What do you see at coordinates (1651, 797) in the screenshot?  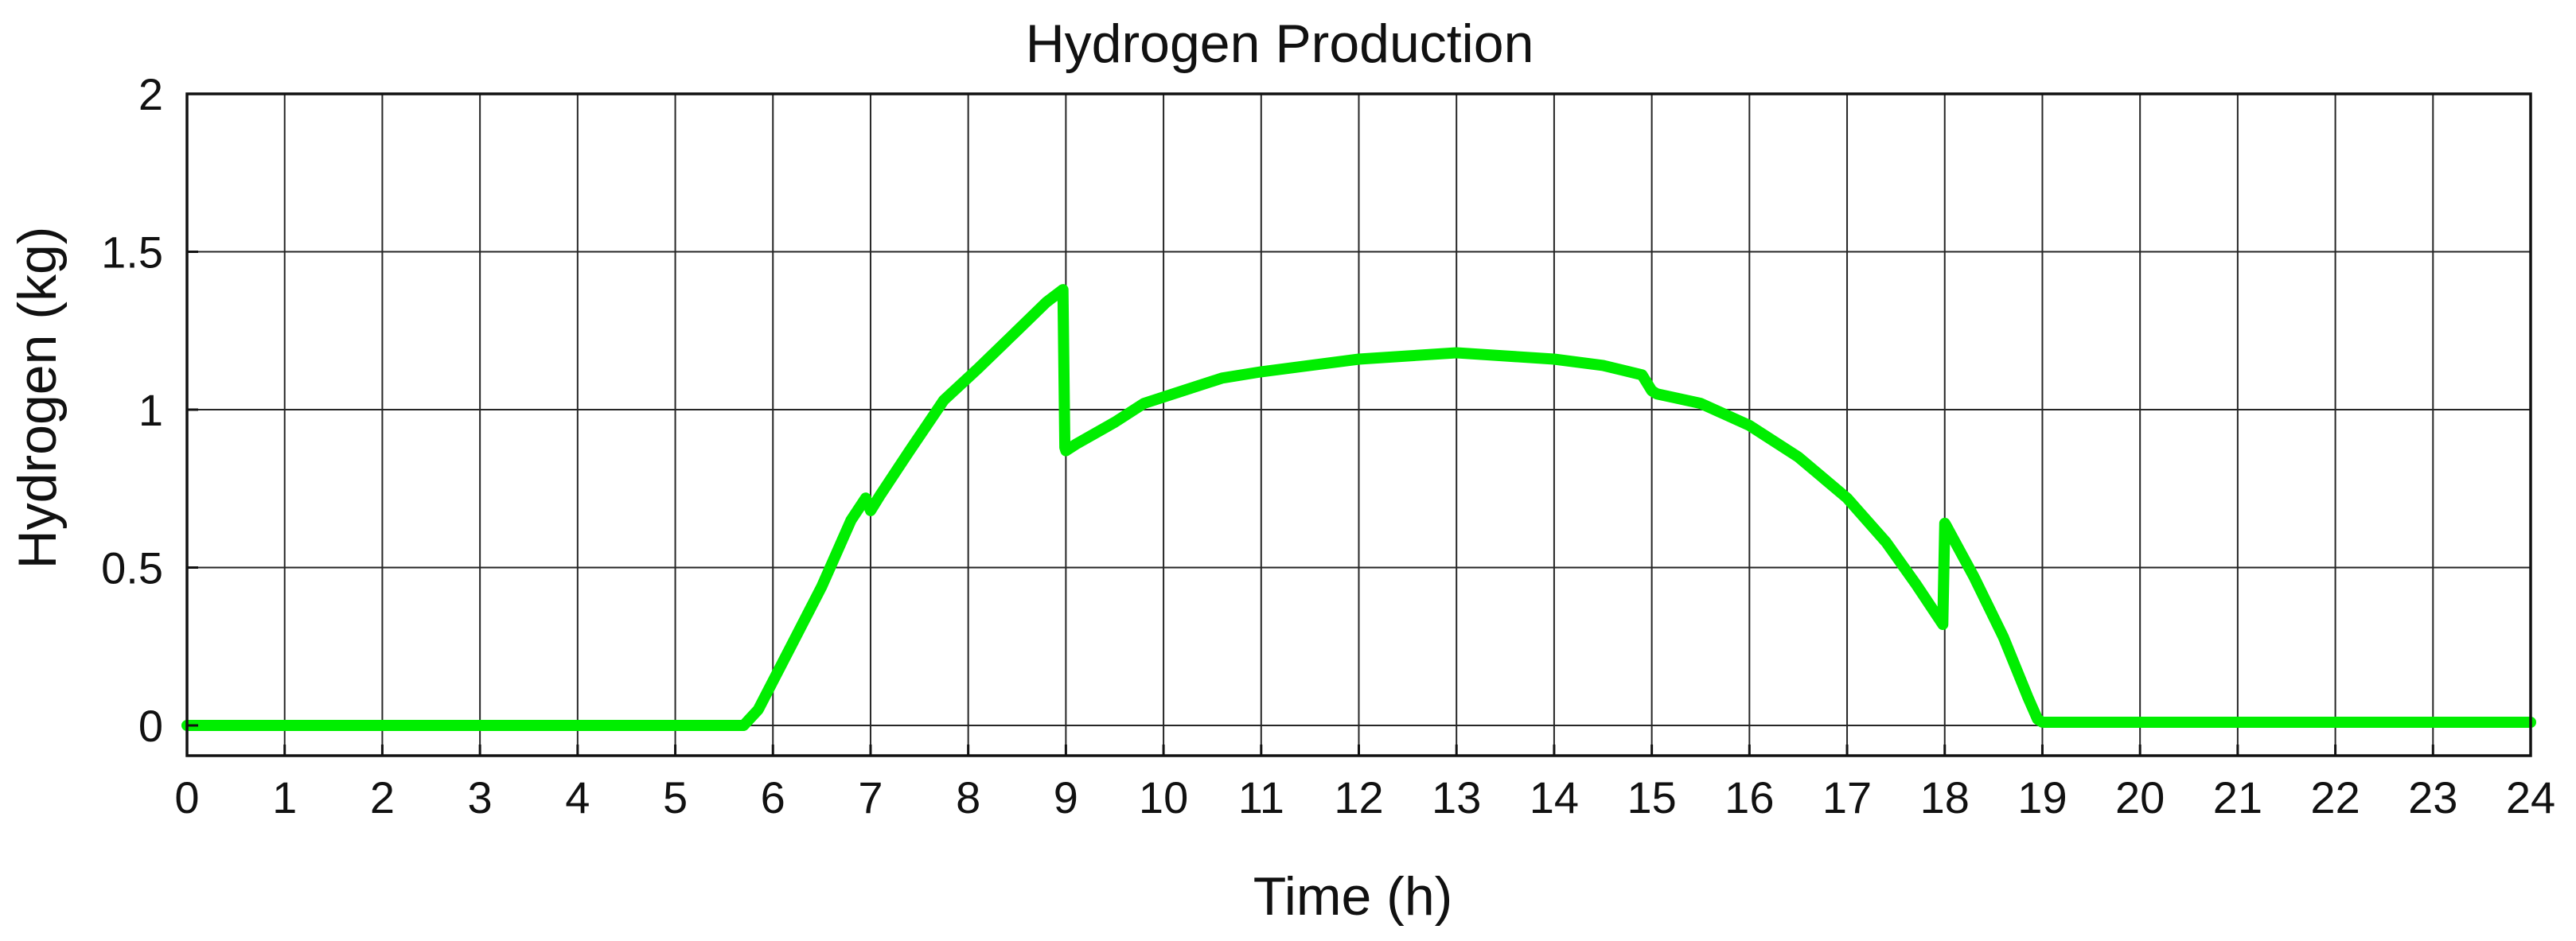 I see `x-tick-label: 15` at bounding box center [1651, 797].